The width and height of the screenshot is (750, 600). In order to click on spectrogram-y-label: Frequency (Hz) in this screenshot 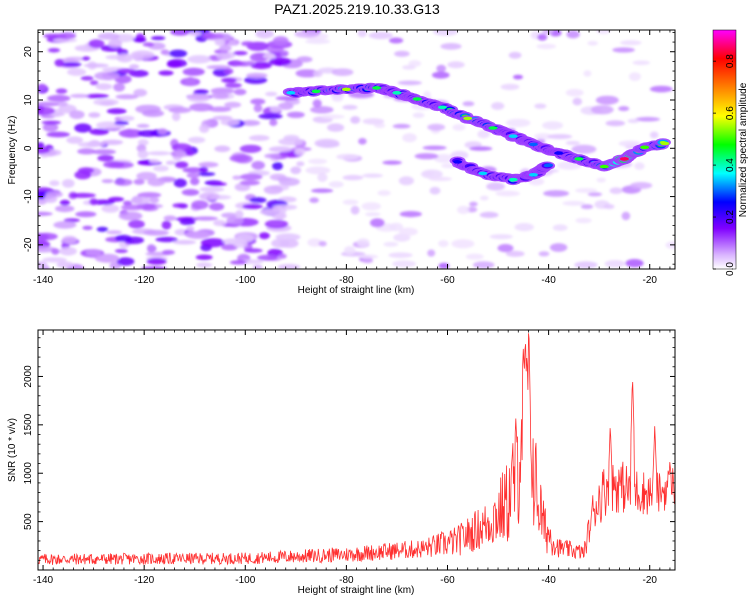, I will do `click(12, 150)`.